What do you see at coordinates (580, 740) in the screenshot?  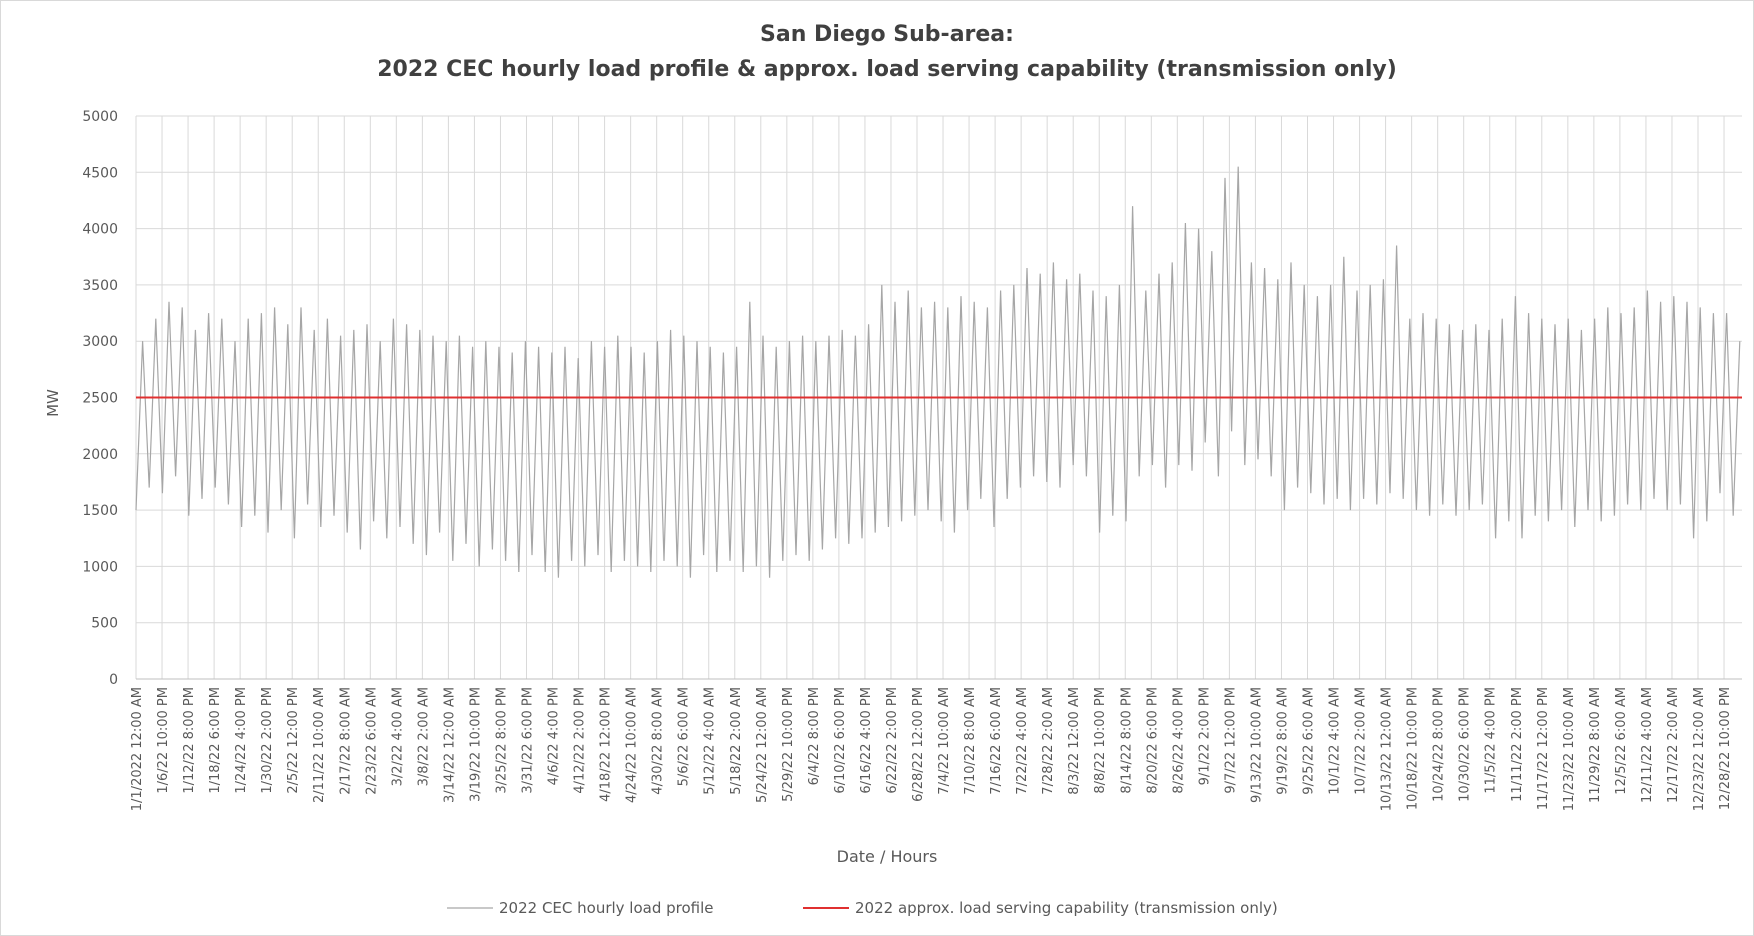 I see `x-tick-label: 4/12/22 2:00 PM` at bounding box center [580, 740].